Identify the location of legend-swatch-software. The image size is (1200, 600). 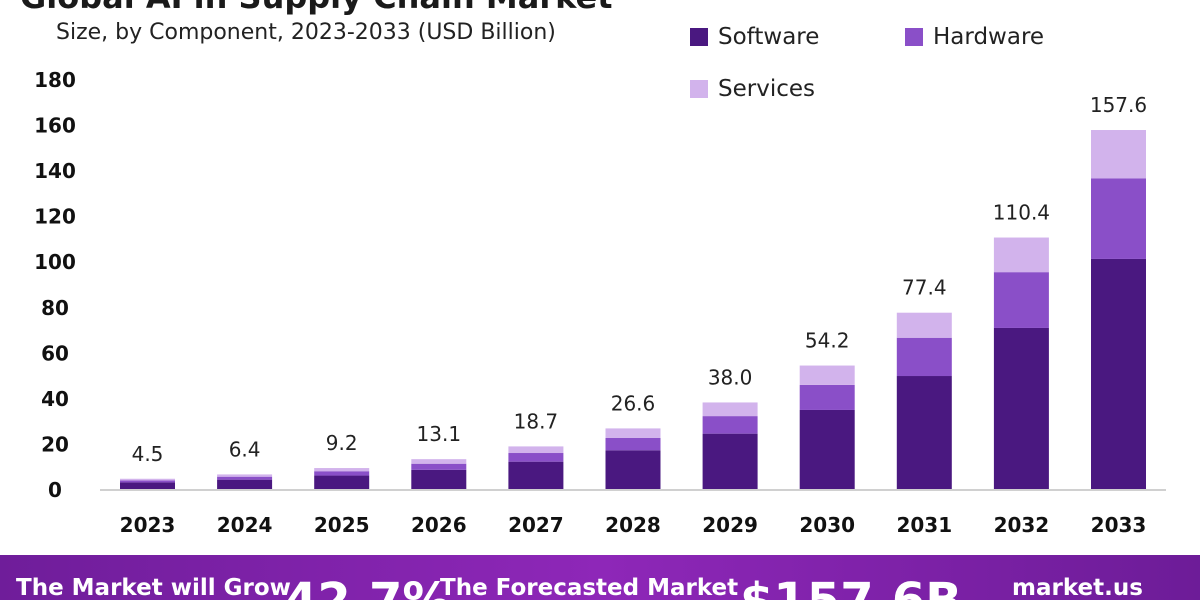
(699, 37).